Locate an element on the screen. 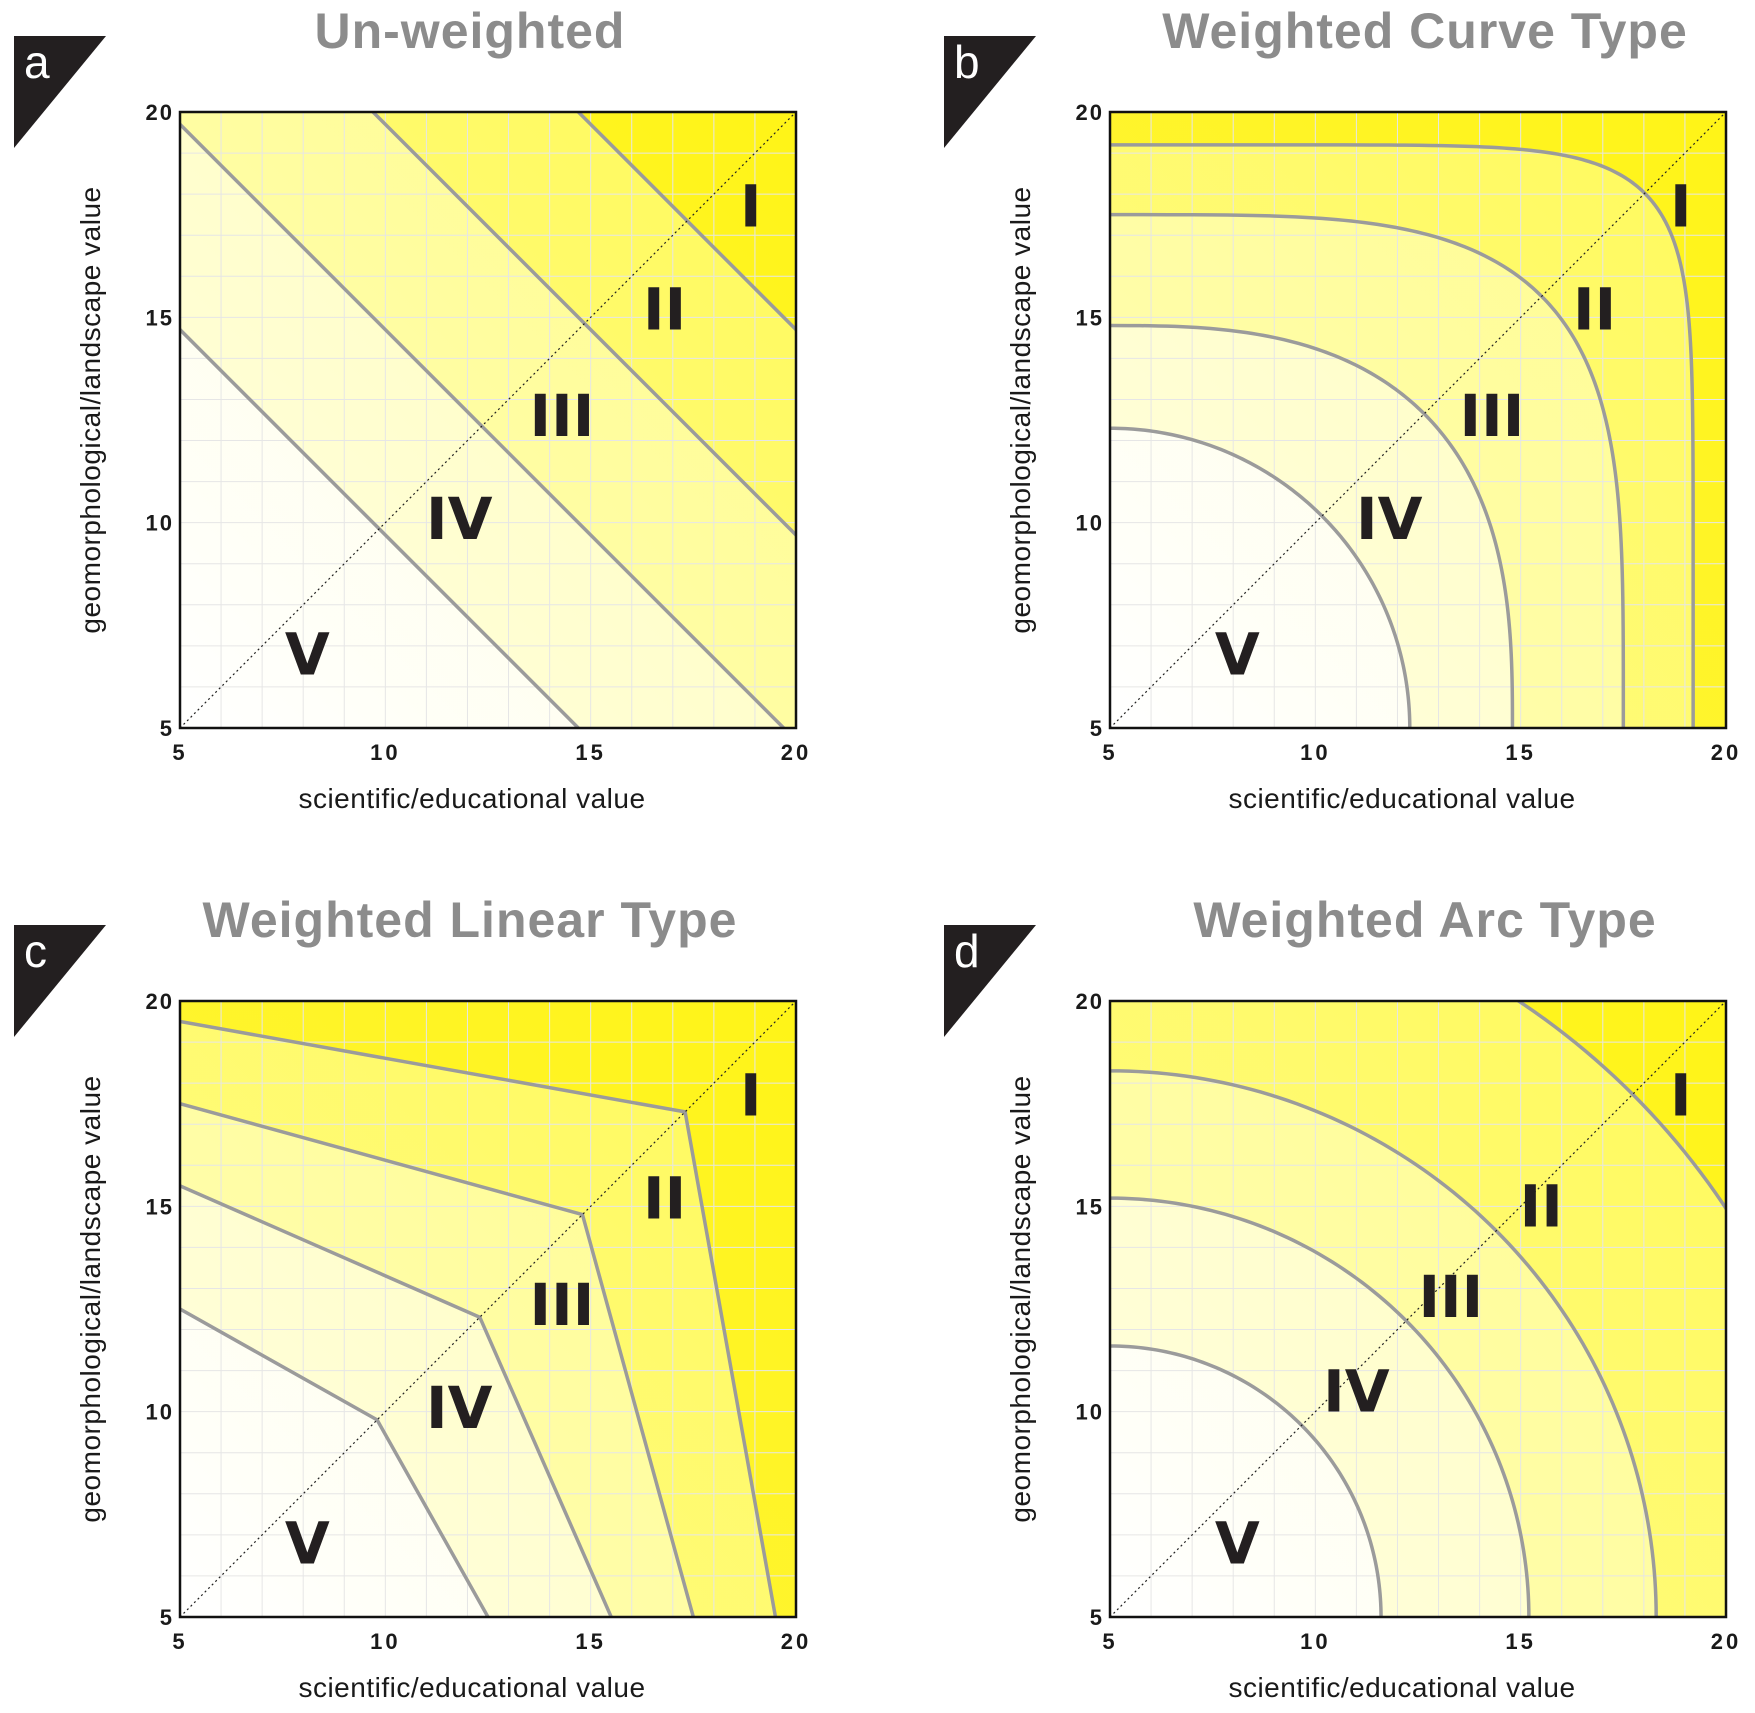 The width and height of the screenshot is (1755, 1713). panel-letter: b is located at coordinates (967, 62).